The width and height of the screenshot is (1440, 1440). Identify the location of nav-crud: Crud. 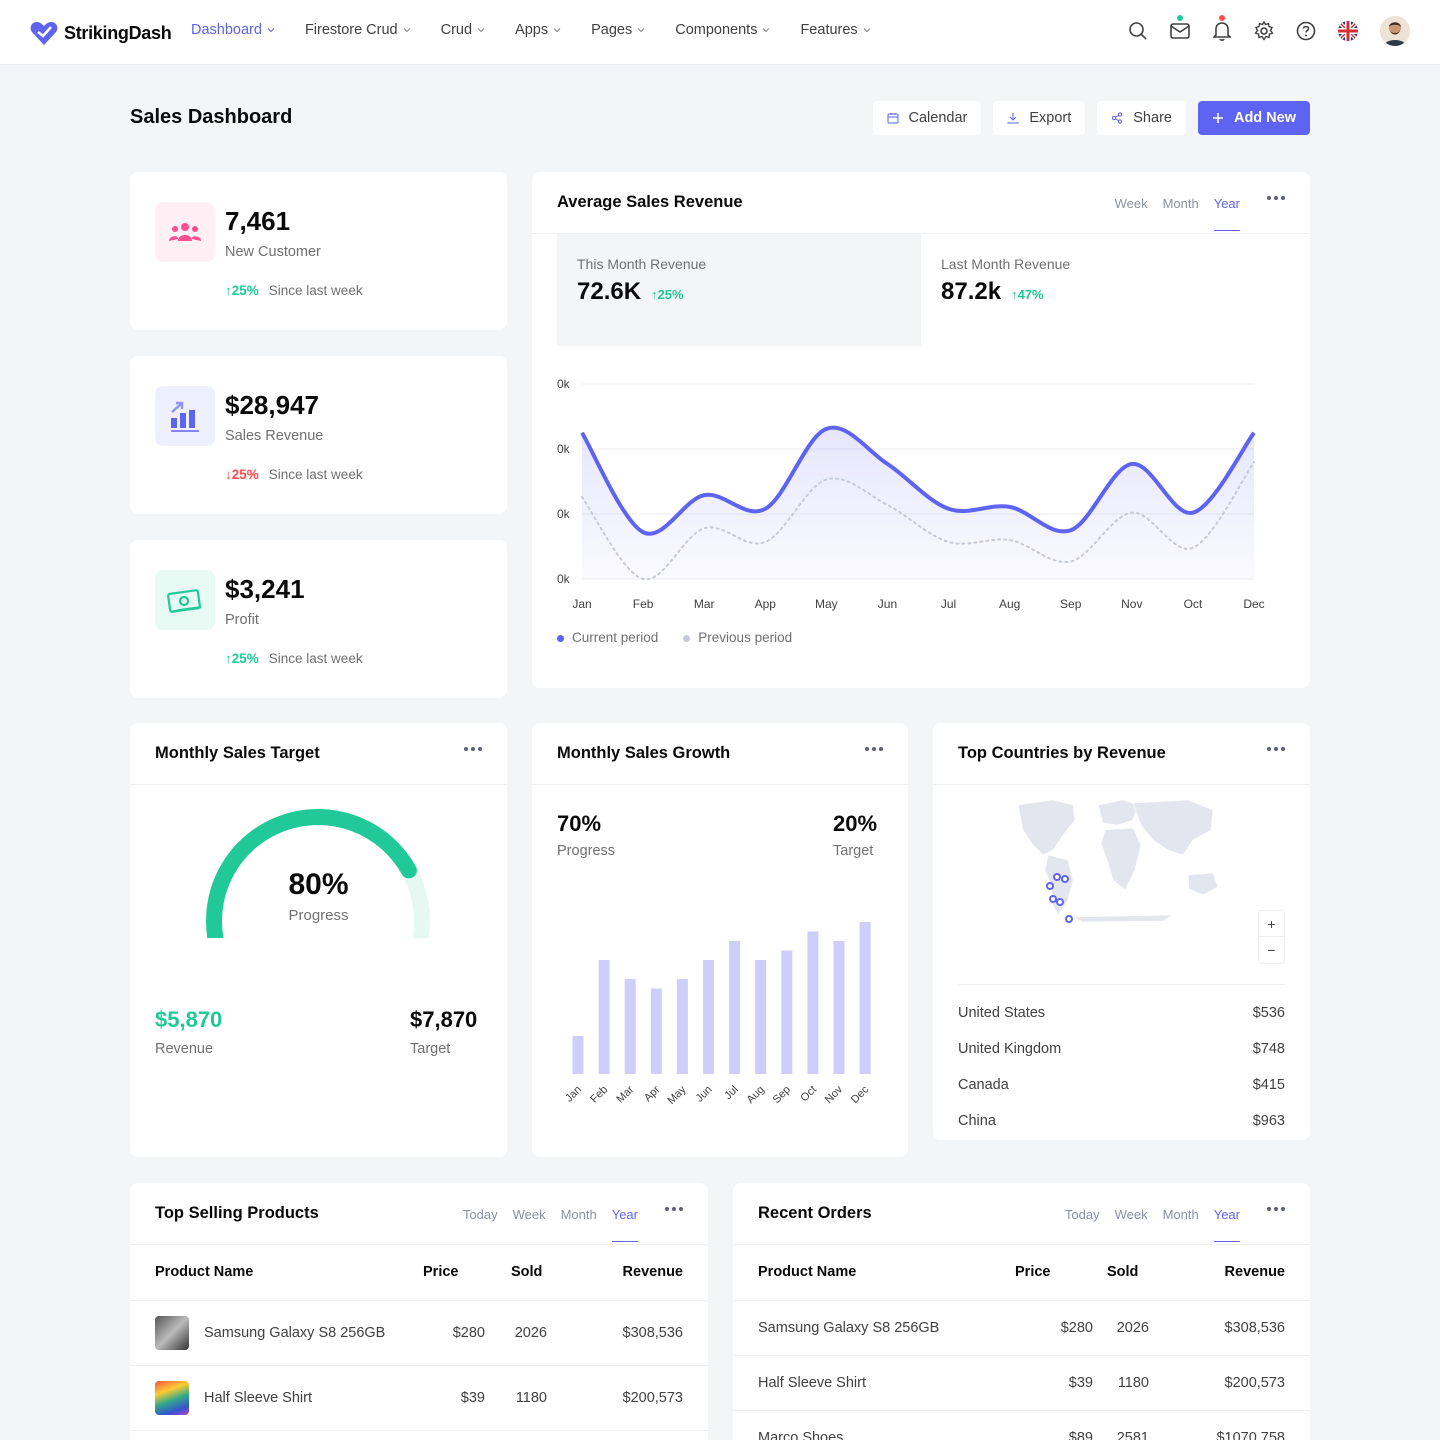
(463, 30).